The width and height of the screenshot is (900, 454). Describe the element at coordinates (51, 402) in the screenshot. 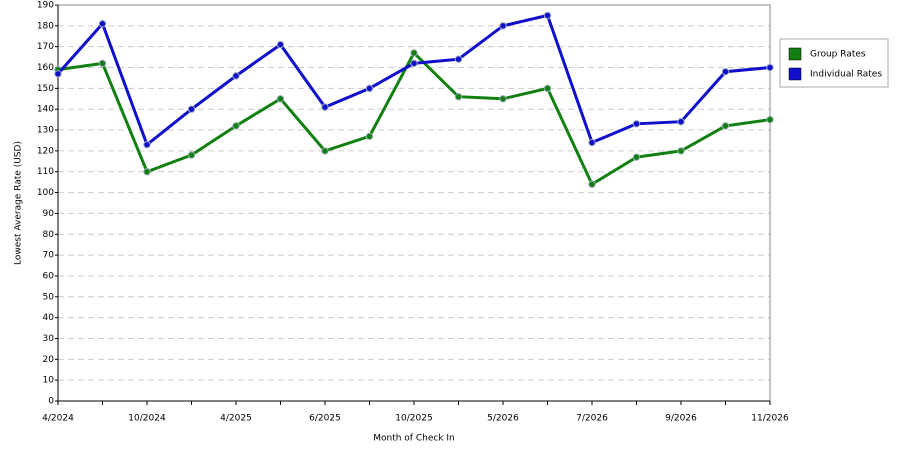

I see `y-tick-label: 0` at that location.